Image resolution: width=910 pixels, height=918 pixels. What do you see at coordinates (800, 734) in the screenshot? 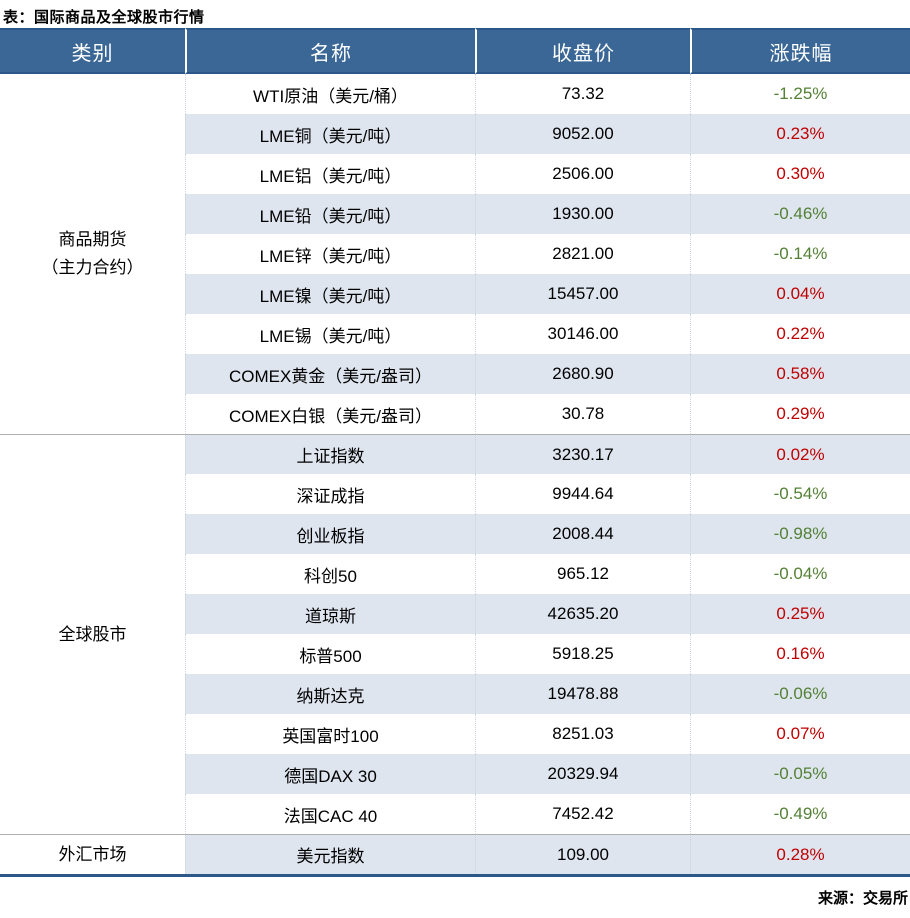
I see `change-cell: 0.07%` at bounding box center [800, 734].